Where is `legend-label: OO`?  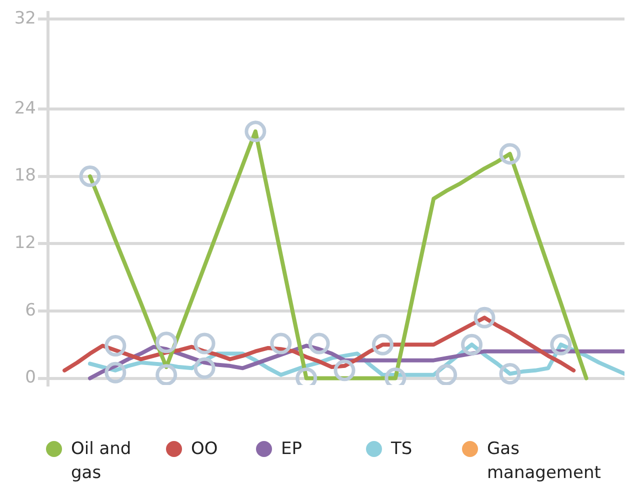
legend-label: OO is located at coordinates (204, 449).